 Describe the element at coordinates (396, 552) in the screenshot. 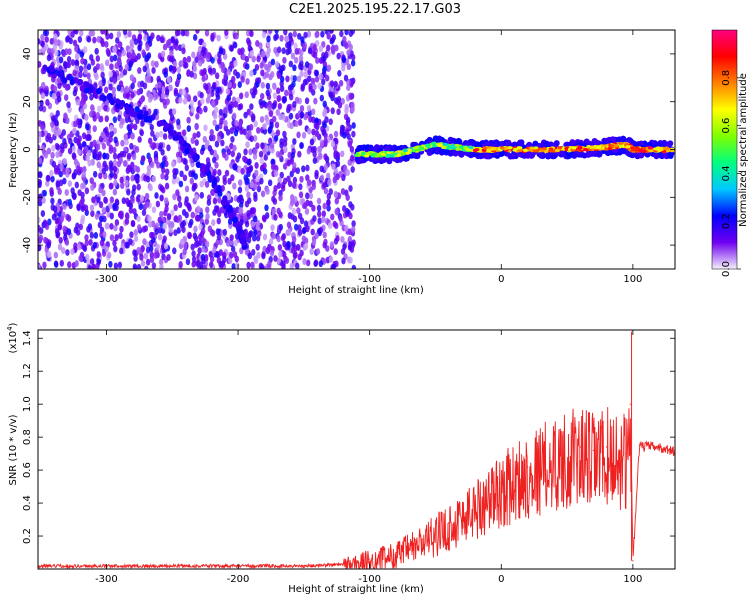

I see `snr-data-point` at that location.